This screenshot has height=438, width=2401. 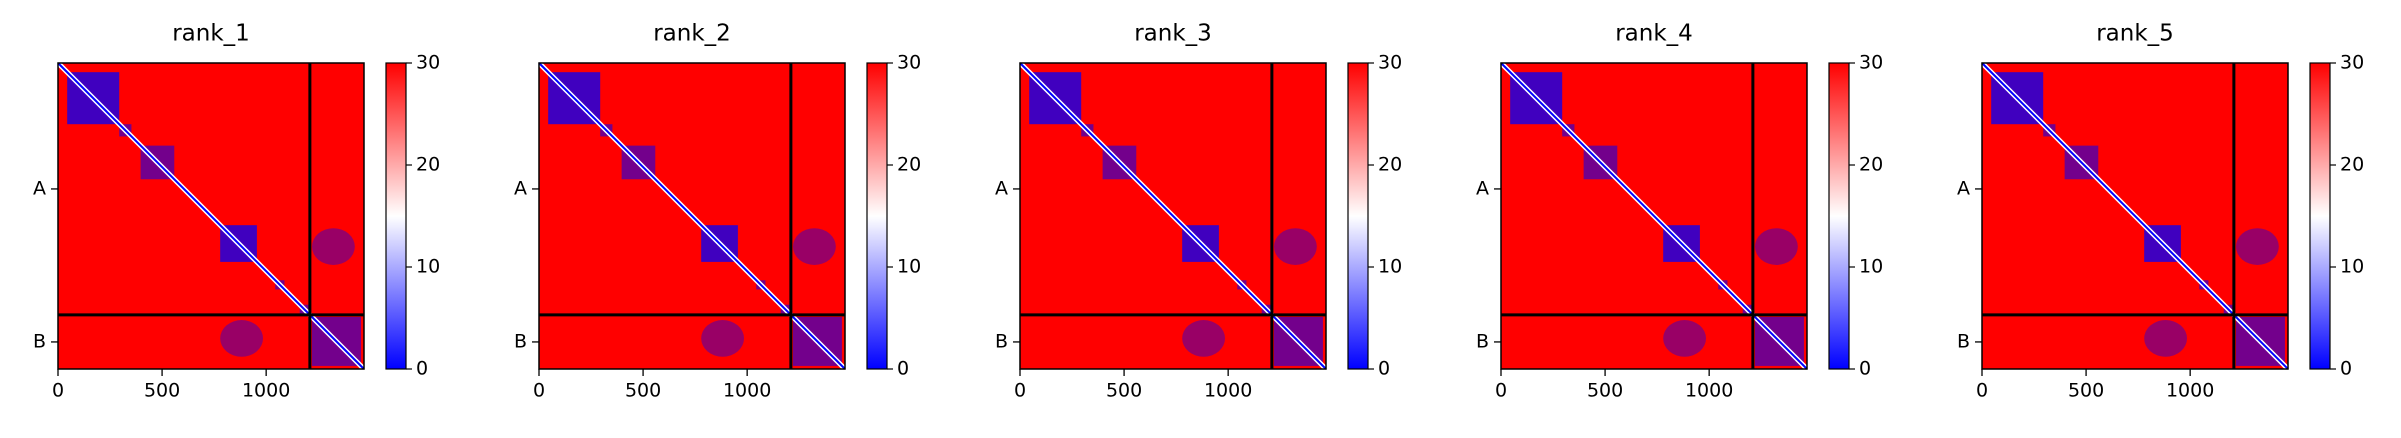 What do you see at coordinates (1654, 34) in the screenshot?
I see `panel-title: rank_4` at bounding box center [1654, 34].